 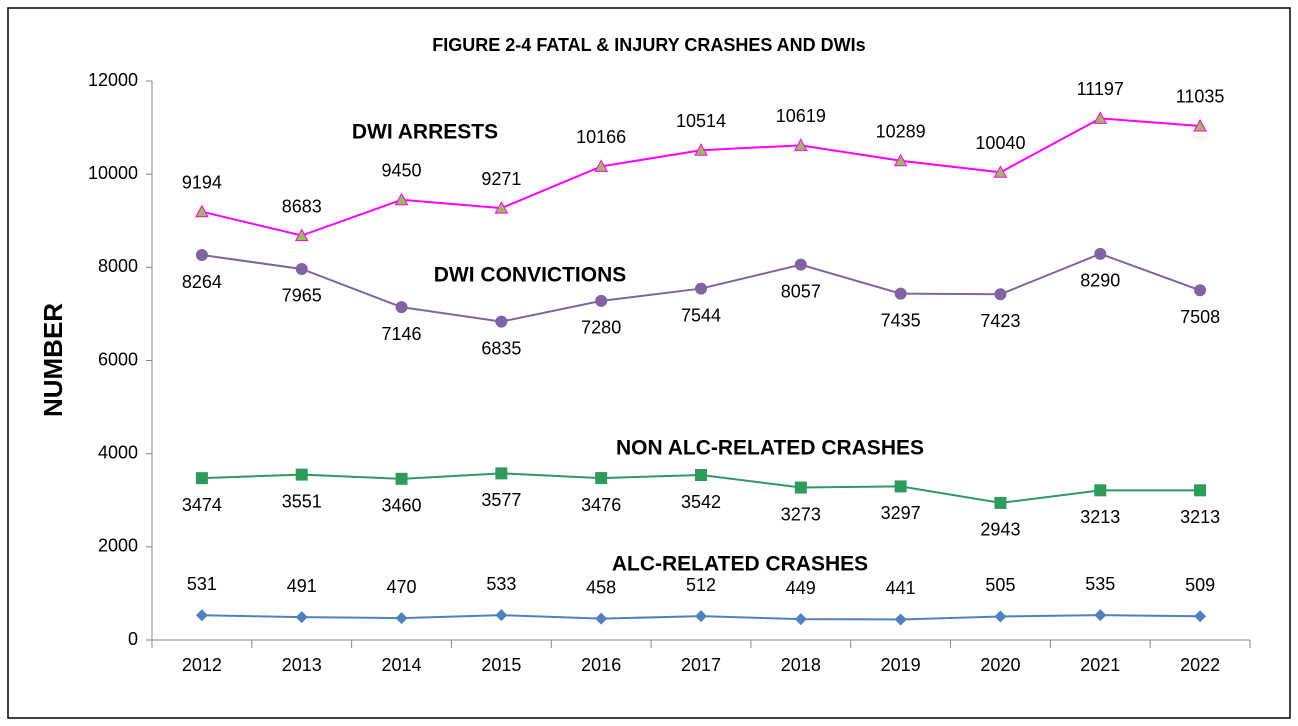 I want to click on data-label: 10514, so click(x=701, y=121).